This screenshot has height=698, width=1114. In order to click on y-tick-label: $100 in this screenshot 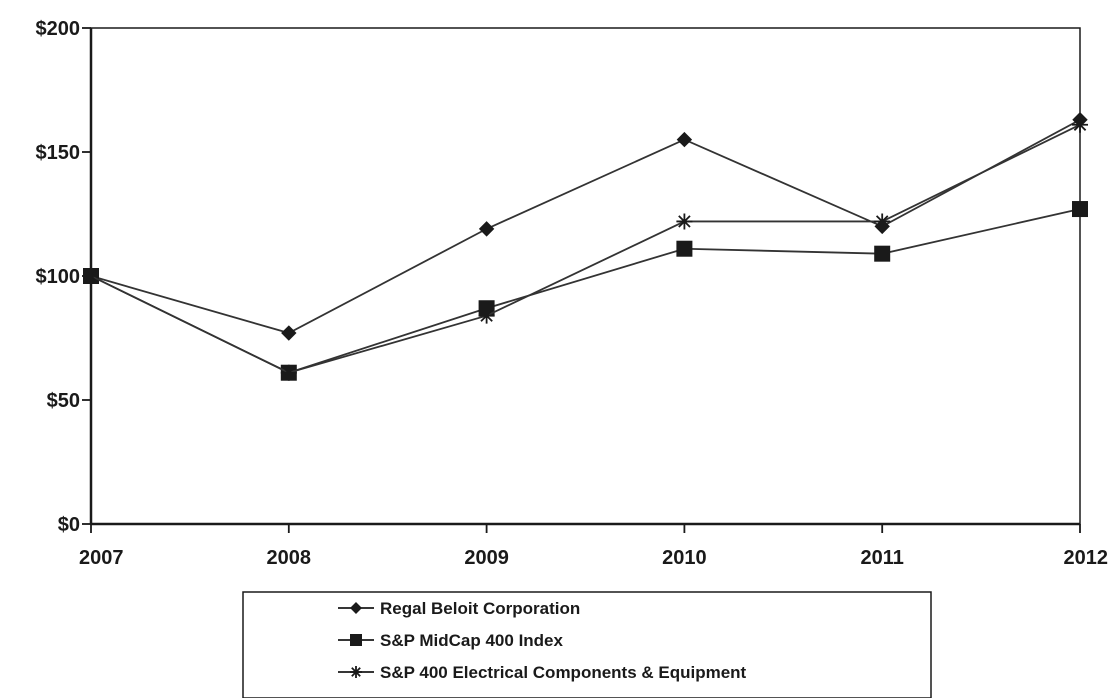, I will do `click(58, 277)`.